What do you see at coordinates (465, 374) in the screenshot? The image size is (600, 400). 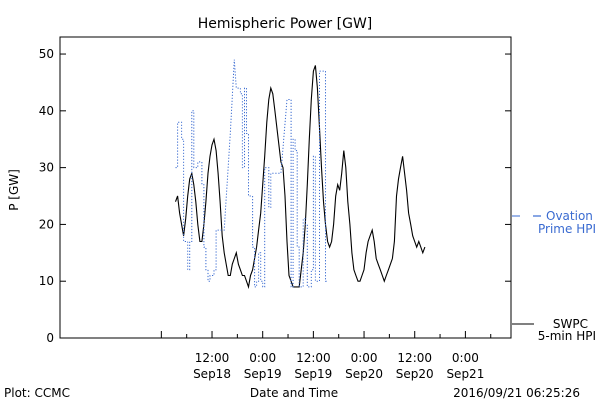 I see `x-tick-date-label: Sep21` at bounding box center [465, 374].